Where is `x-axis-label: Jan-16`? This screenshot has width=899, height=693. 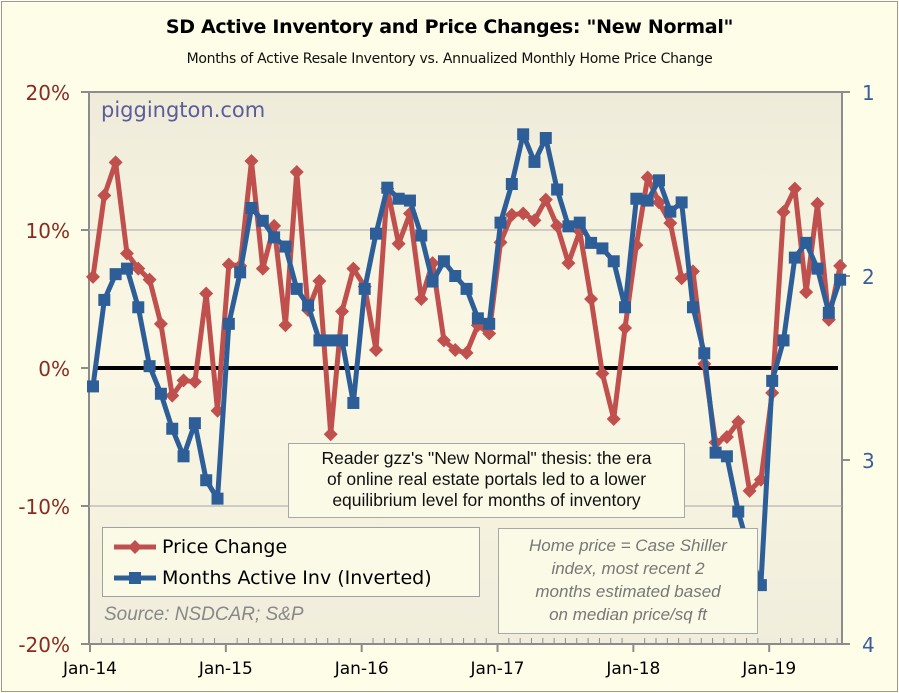 x-axis-label: Jan-16 is located at coordinates (361, 669).